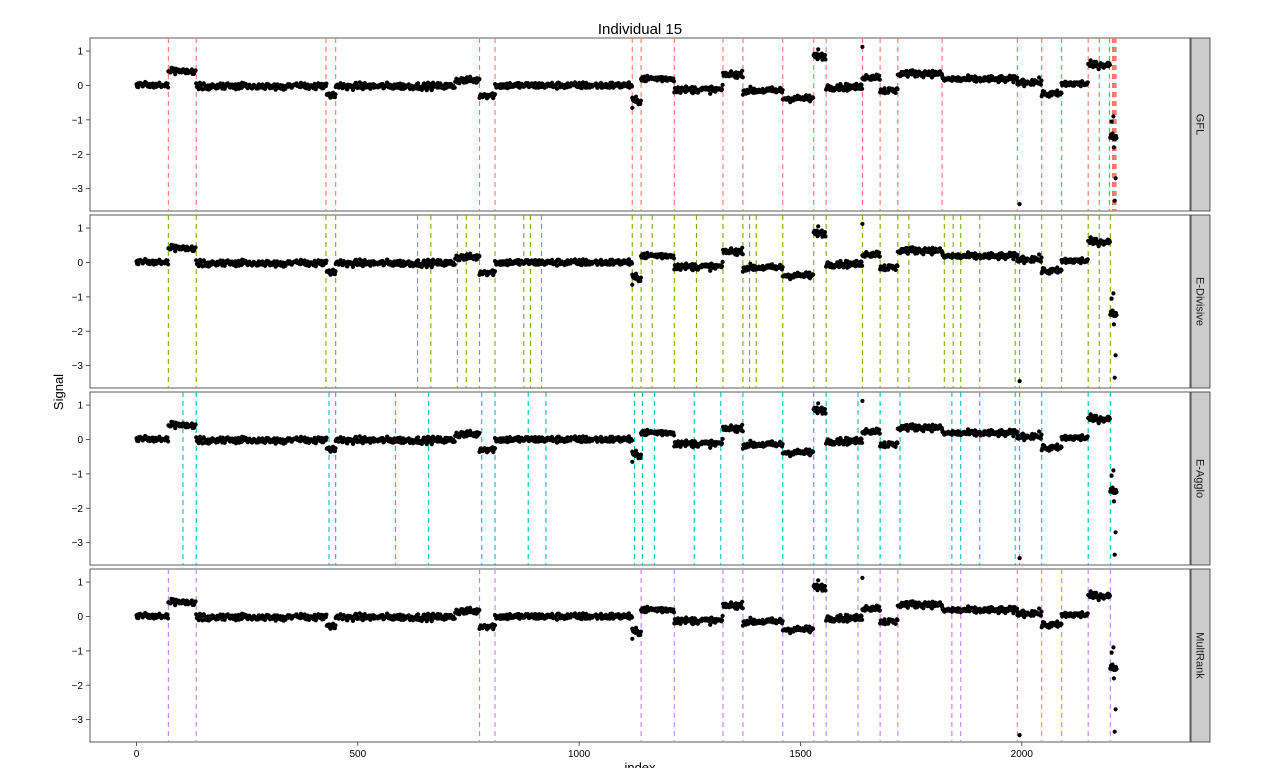 The width and height of the screenshot is (1266, 768). I want to click on y-axis-label: Signal, so click(58, 392).